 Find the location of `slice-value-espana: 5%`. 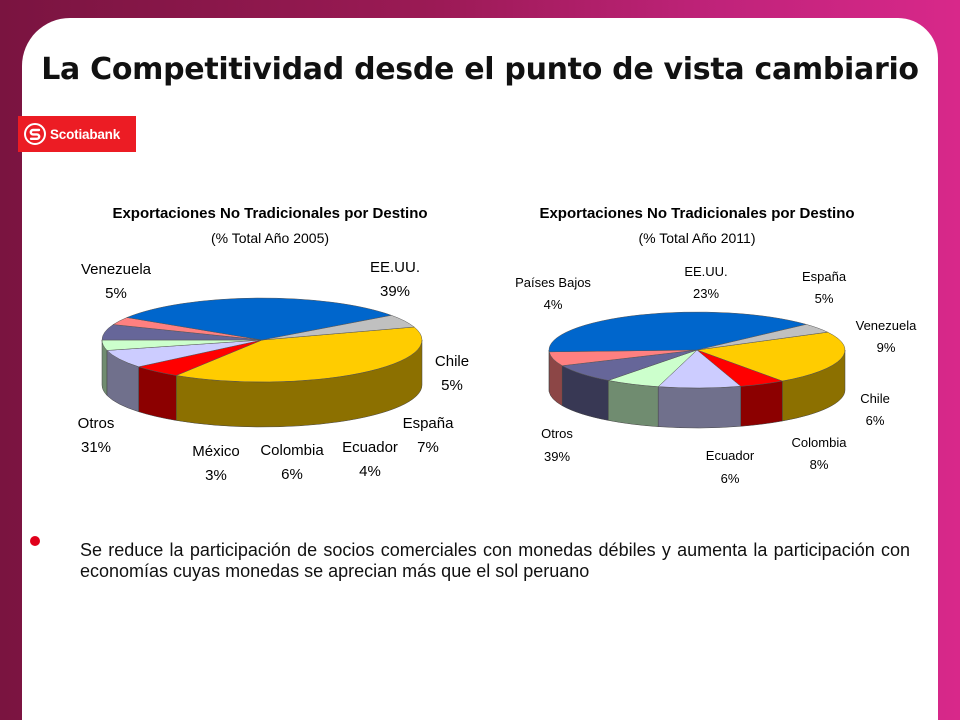

slice-value-espana: 5% is located at coordinates (824, 298).